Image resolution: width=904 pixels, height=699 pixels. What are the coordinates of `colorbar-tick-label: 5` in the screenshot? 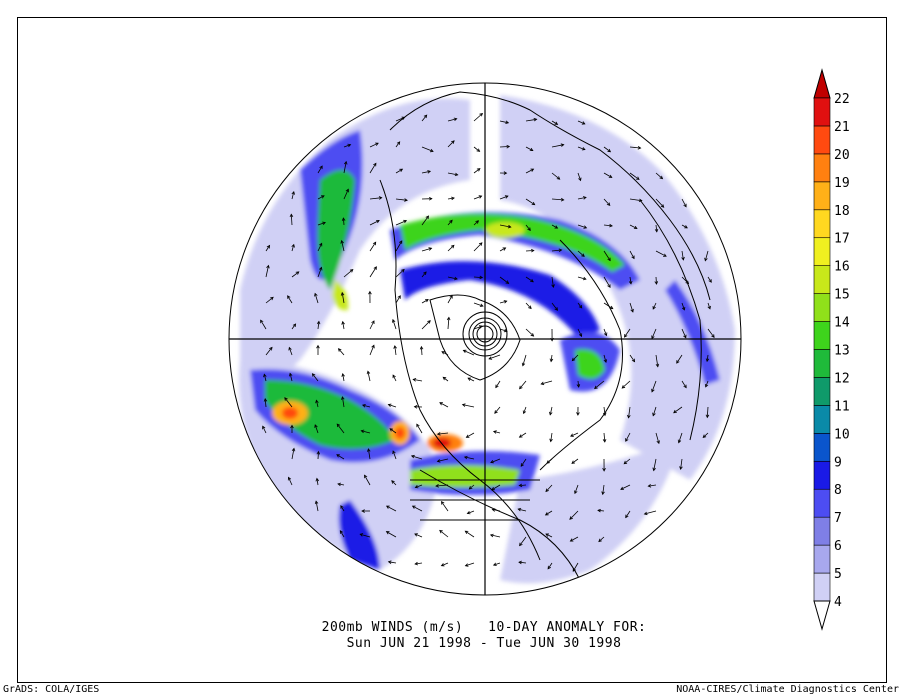 It's located at (838, 574).